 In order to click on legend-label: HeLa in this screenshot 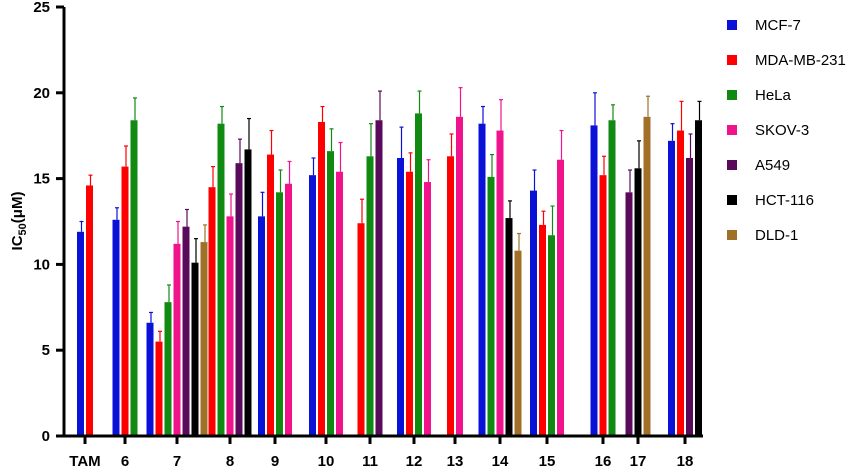, I will do `click(773, 95)`.